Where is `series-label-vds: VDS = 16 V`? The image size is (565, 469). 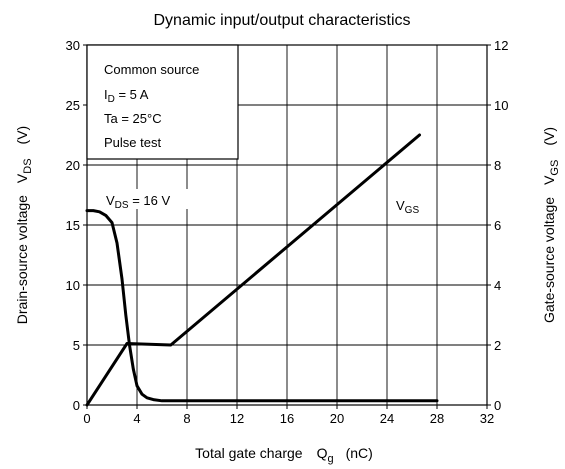
series-label-vds: VDS = 16 V is located at coordinates (138, 202).